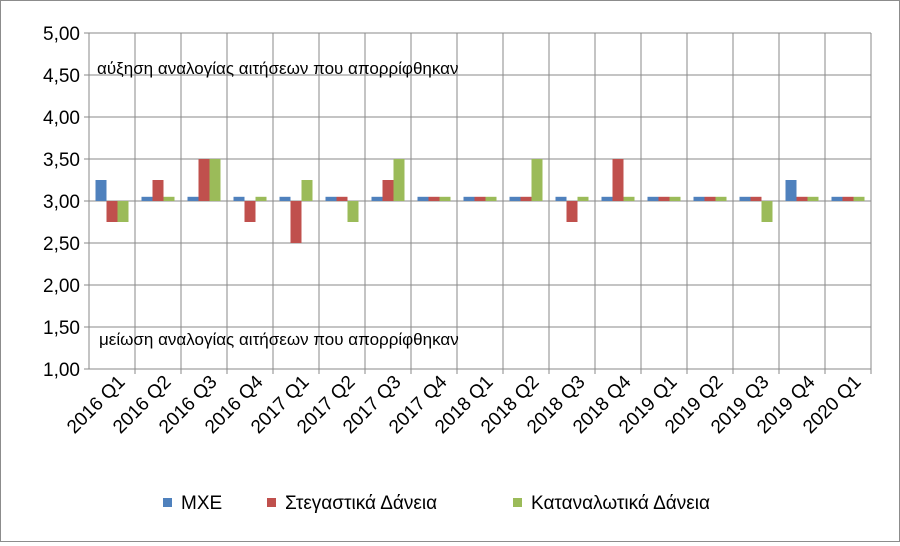  What do you see at coordinates (653, 198) in the screenshot?
I see `bar-1-2019-q1` at bounding box center [653, 198].